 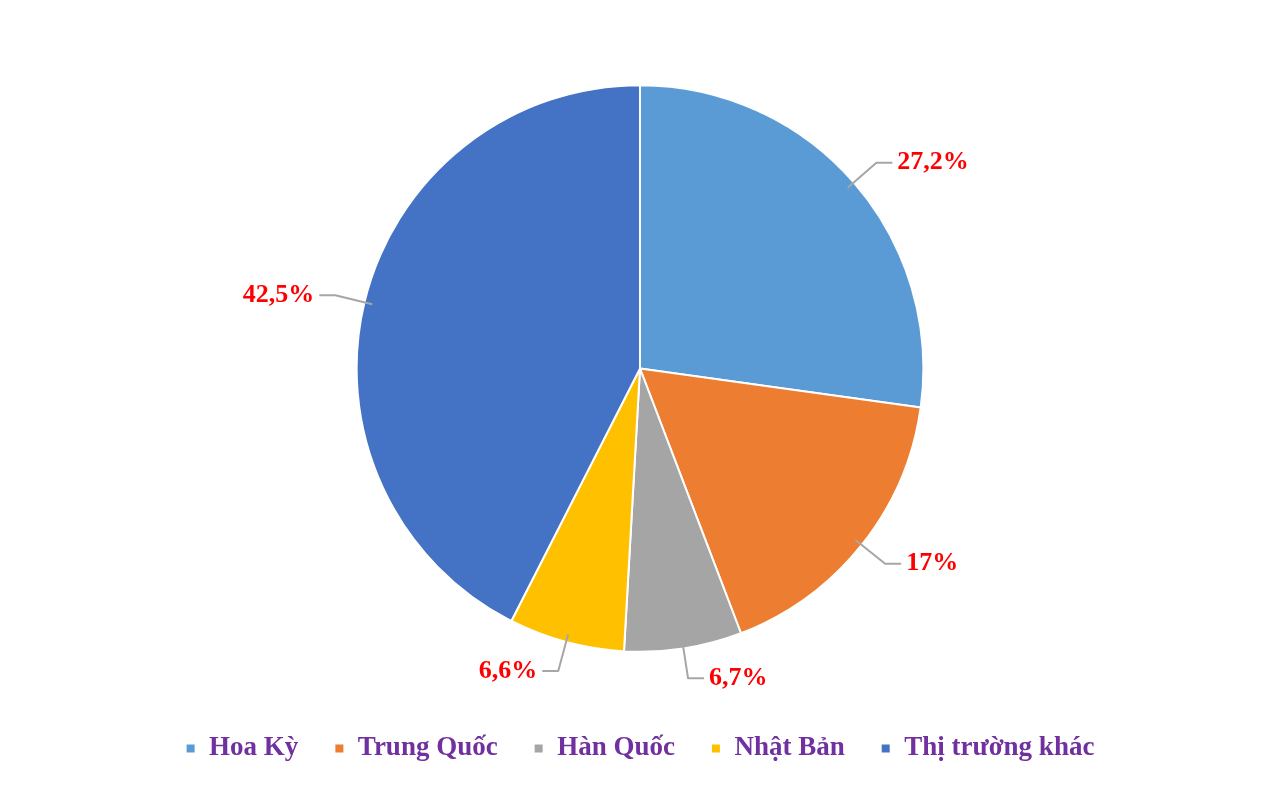 I want to click on data-label: 27,2%, so click(x=933, y=161).